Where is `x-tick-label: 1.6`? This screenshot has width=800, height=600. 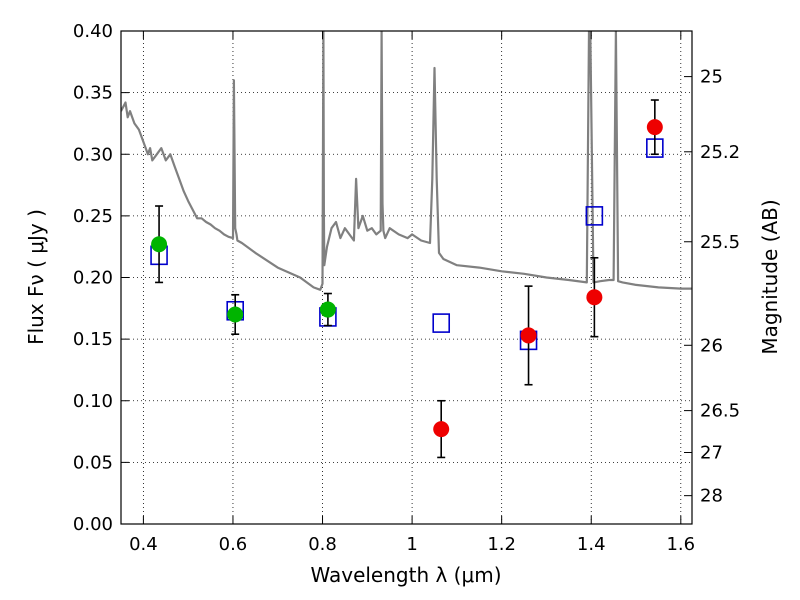
x-tick-label: 1.6 is located at coordinates (680, 544).